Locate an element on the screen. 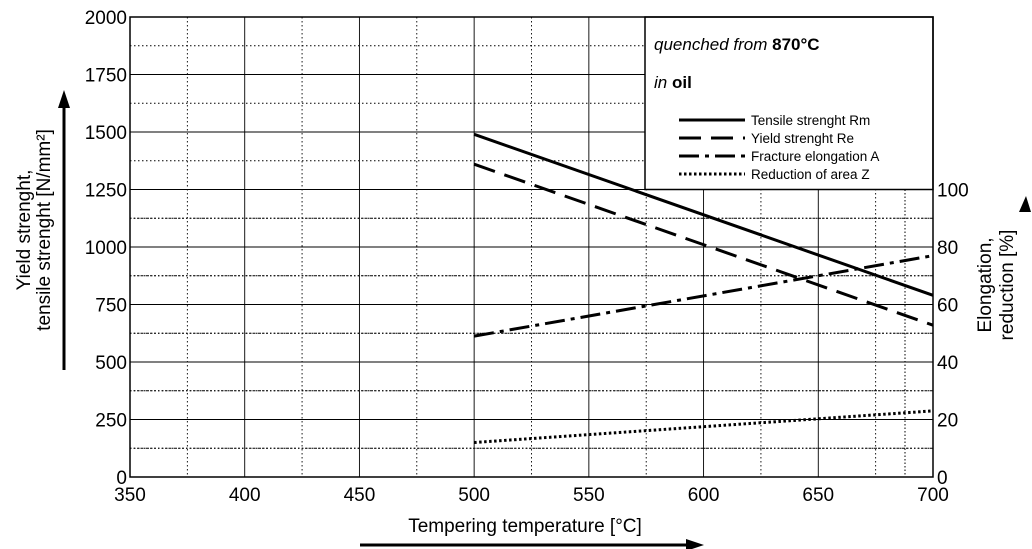 The height and width of the screenshot is (549, 1032). right-y-axis-arrow is located at coordinates (1025, 204).